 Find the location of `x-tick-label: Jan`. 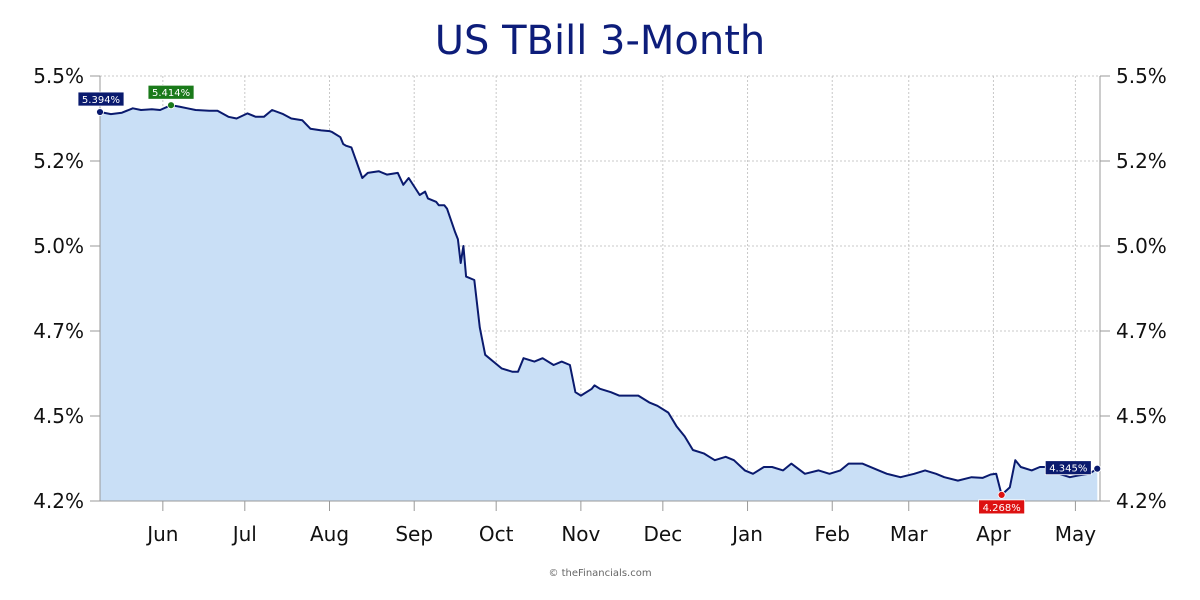

x-tick-label: Jan is located at coordinates (746, 534).